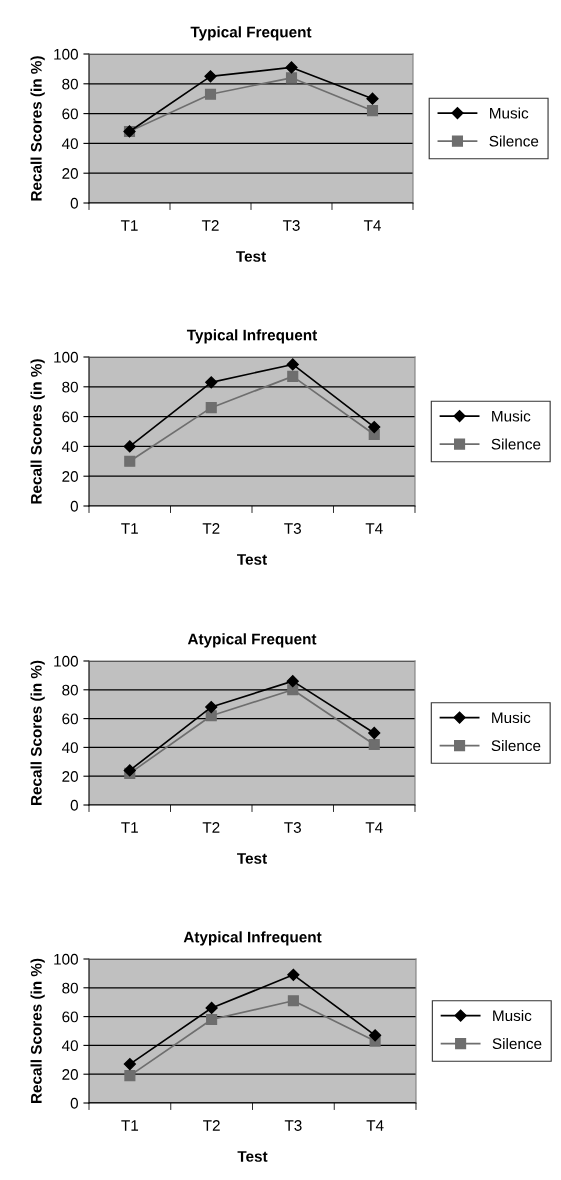  What do you see at coordinates (252, 336) in the screenshot?
I see `chart-title: Typical Infrequent` at bounding box center [252, 336].